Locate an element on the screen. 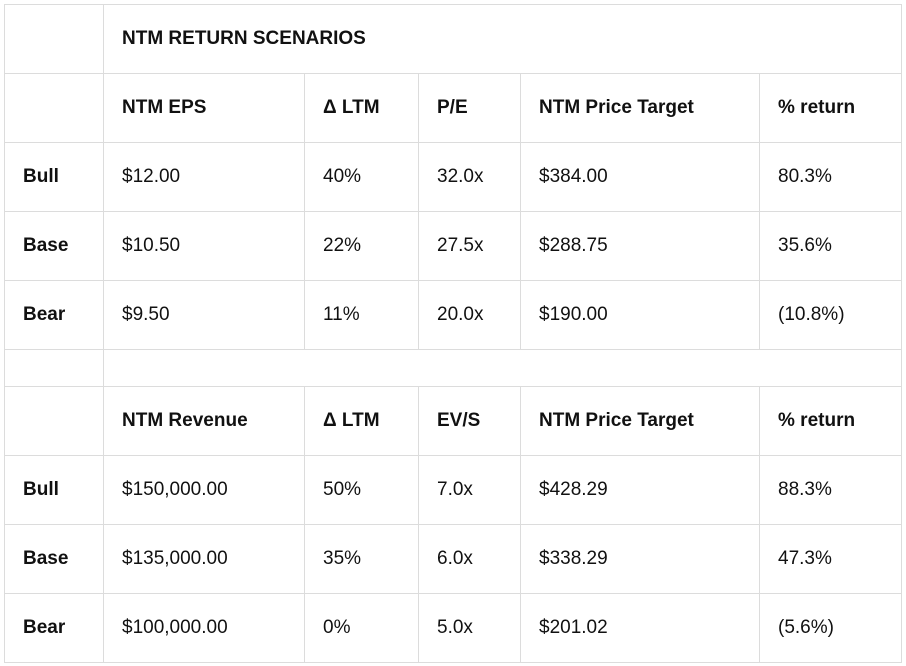 The image size is (906, 666). spacer-row is located at coordinates (453, 368).